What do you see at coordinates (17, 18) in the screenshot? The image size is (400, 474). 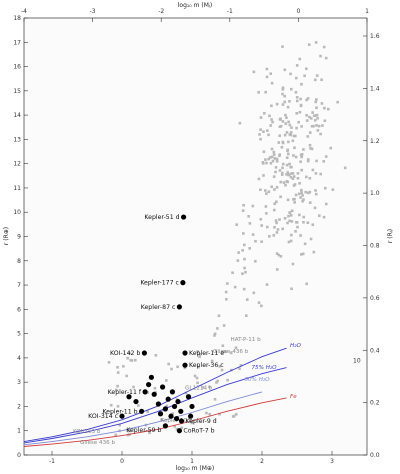 I see `y-tick-label: 18` at bounding box center [17, 18].